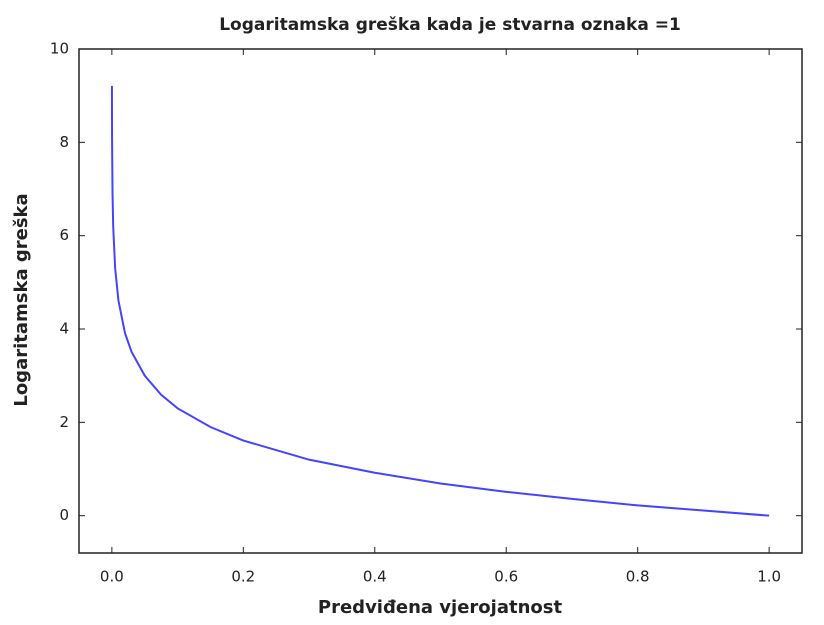  Describe the element at coordinates (64, 329) in the screenshot. I see `y-tick-label: 4` at that location.